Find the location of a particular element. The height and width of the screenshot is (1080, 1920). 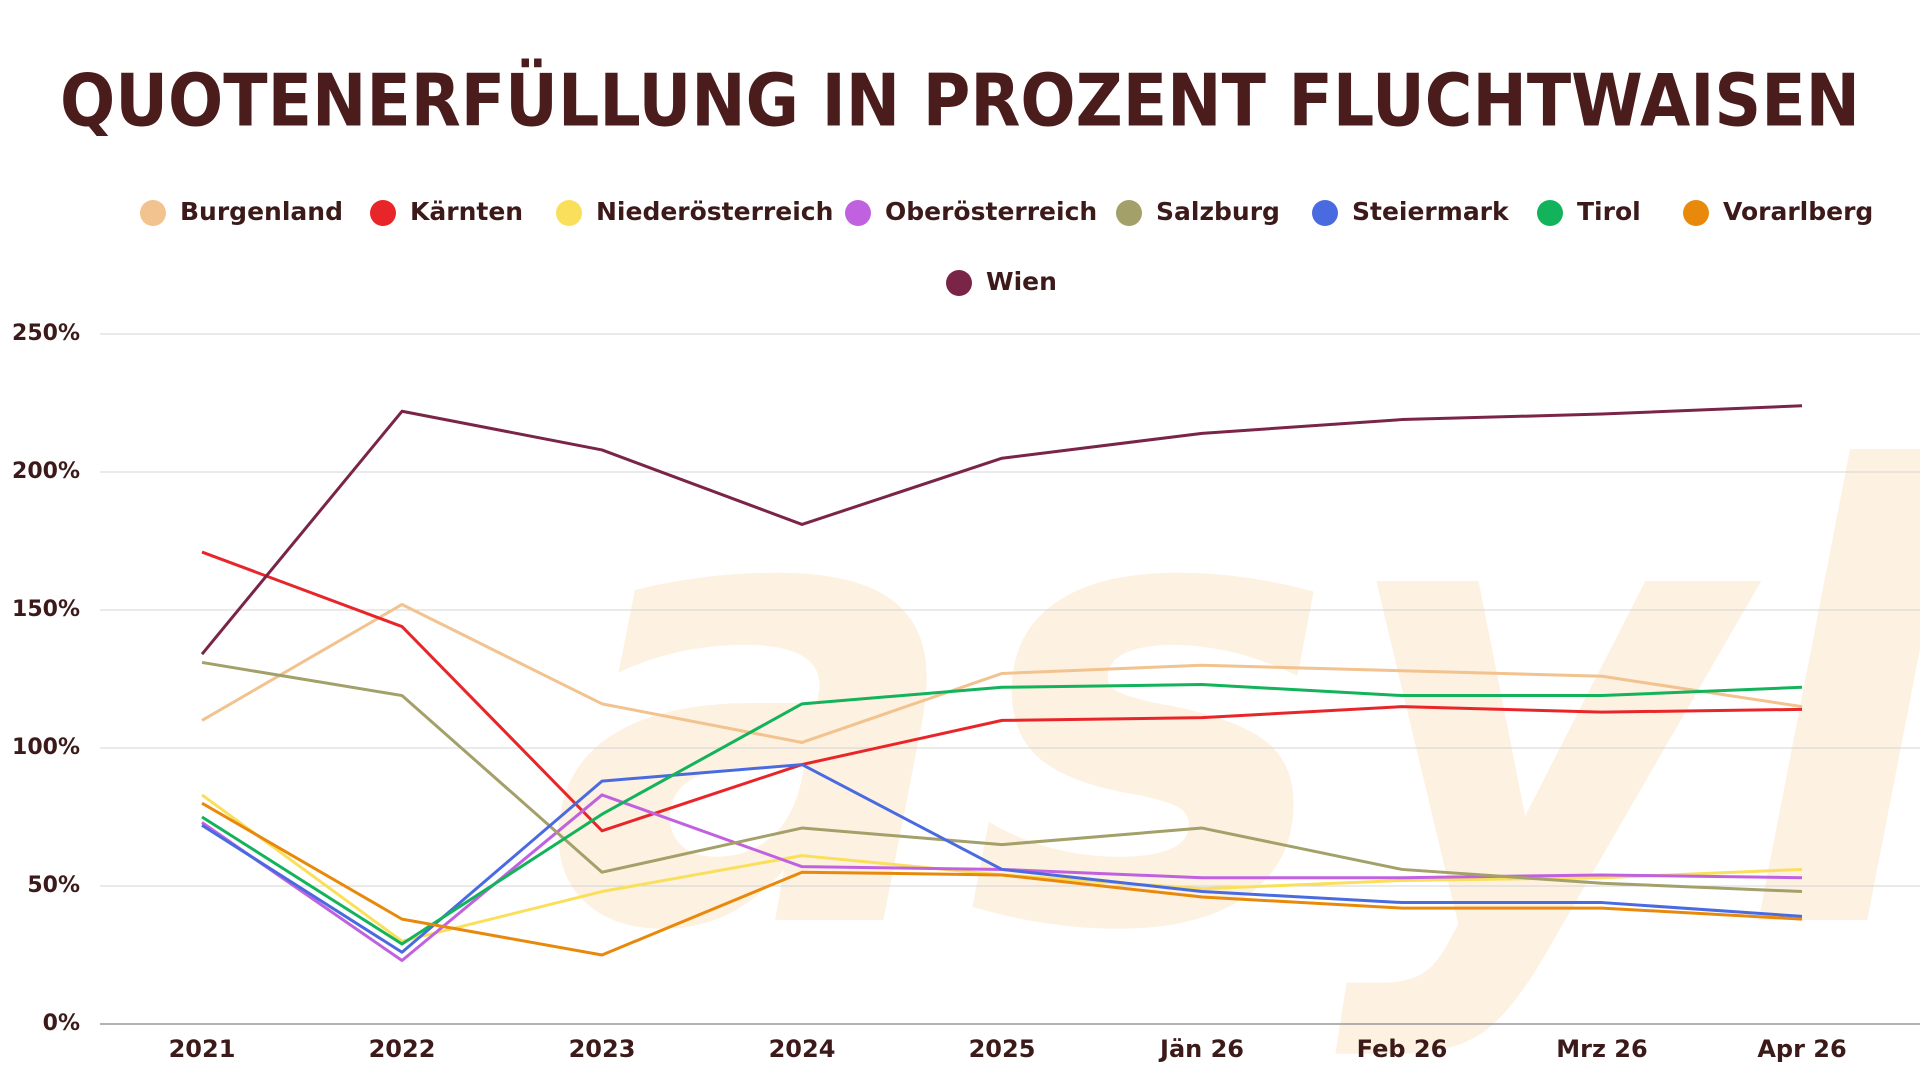

x-tick-label: 2021 is located at coordinates (202, 1049).